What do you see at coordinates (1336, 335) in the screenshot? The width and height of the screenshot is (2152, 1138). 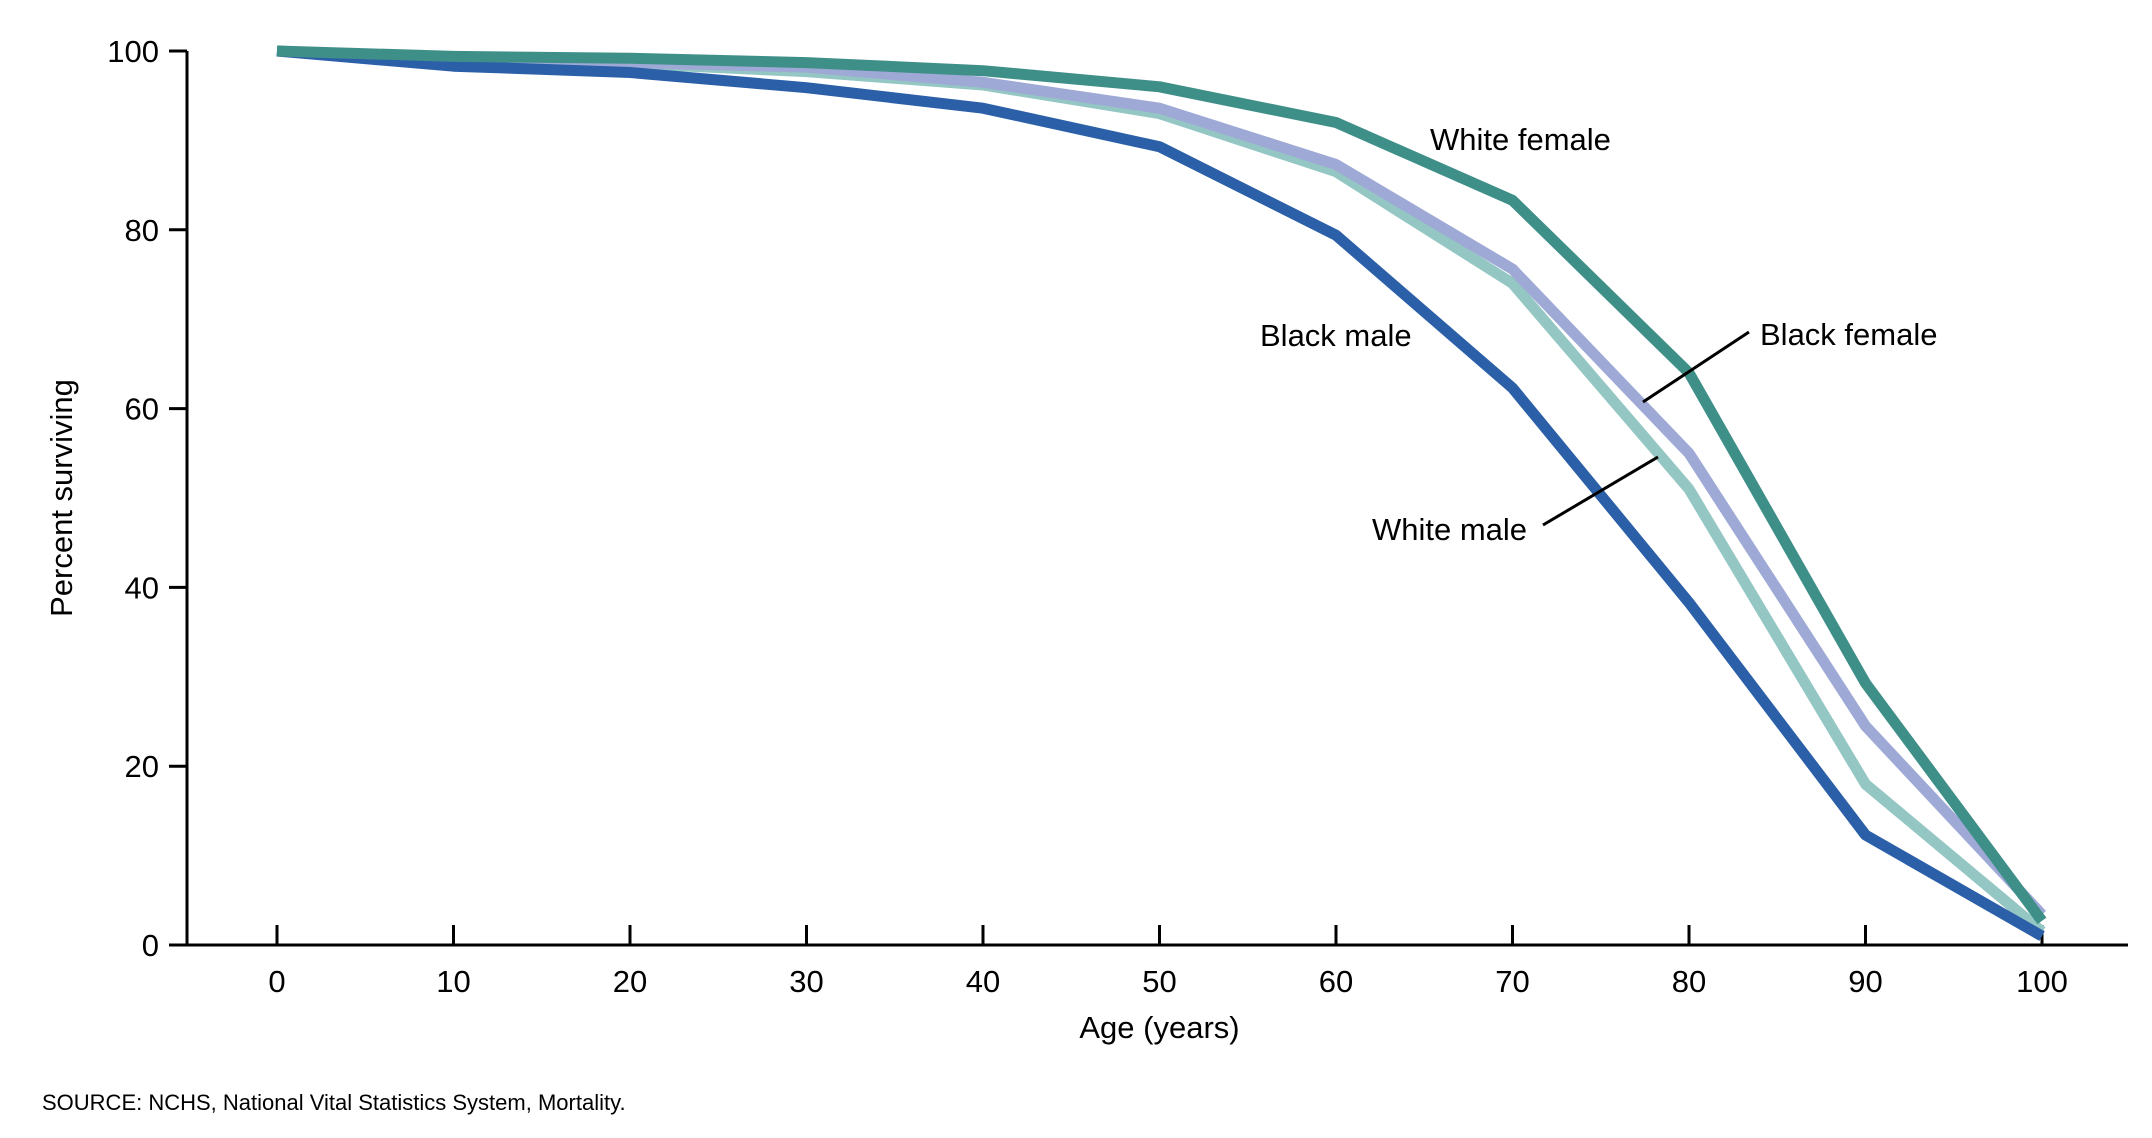 I see `label-black-male: Black male` at bounding box center [1336, 335].